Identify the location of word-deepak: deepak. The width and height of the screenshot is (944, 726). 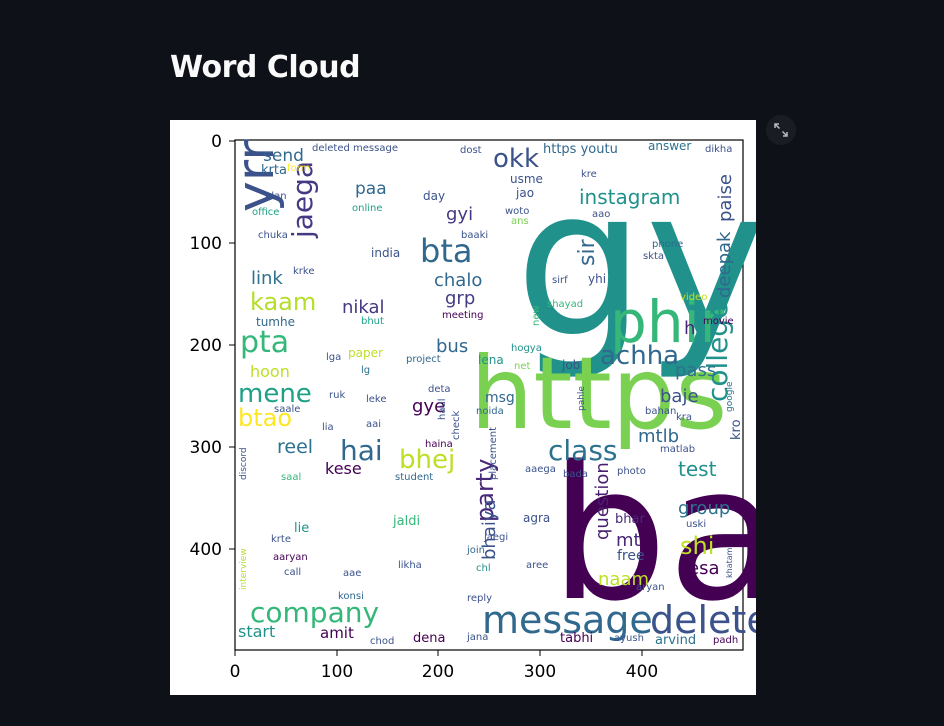
(724, 264).